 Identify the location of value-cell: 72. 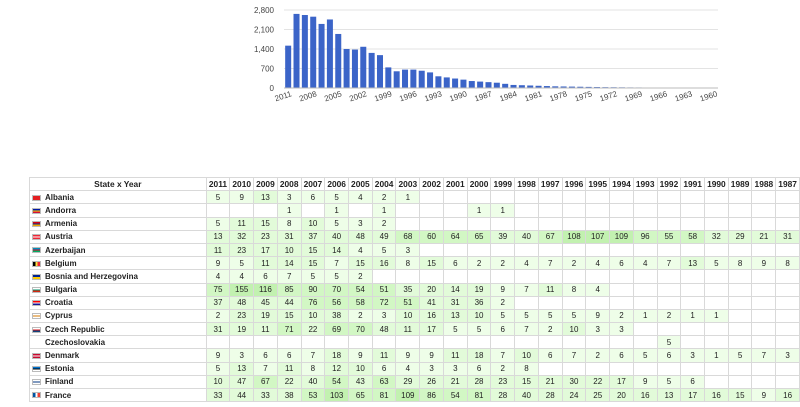
(384, 302).